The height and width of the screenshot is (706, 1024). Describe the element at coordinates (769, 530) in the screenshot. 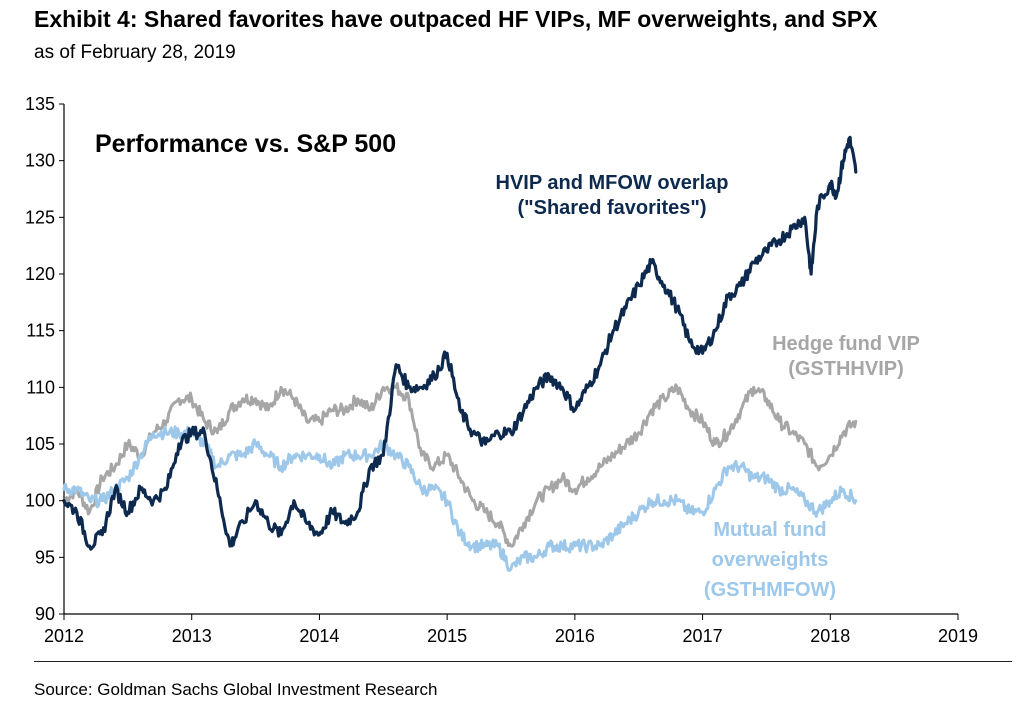

I see `annotation-mutual: Mutual fund` at that location.